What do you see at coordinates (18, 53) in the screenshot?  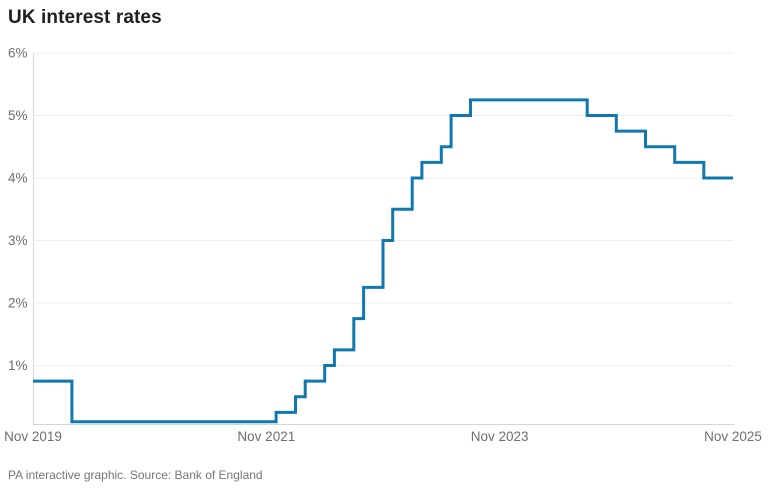 I see `y-tick-label: 6%` at bounding box center [18, 53].